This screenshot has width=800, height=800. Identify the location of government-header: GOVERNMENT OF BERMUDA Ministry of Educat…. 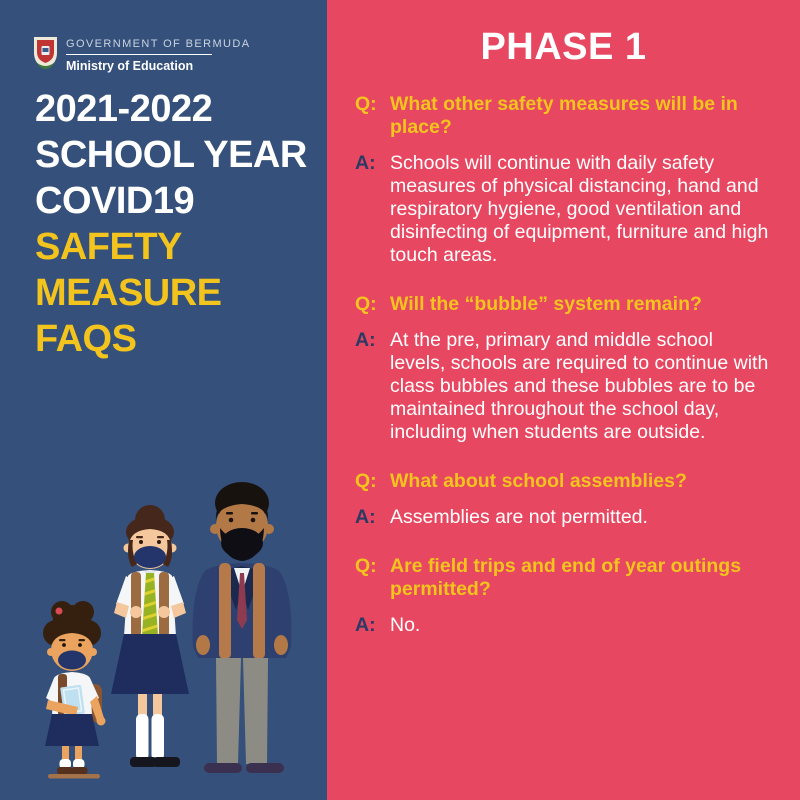
(141, 54).